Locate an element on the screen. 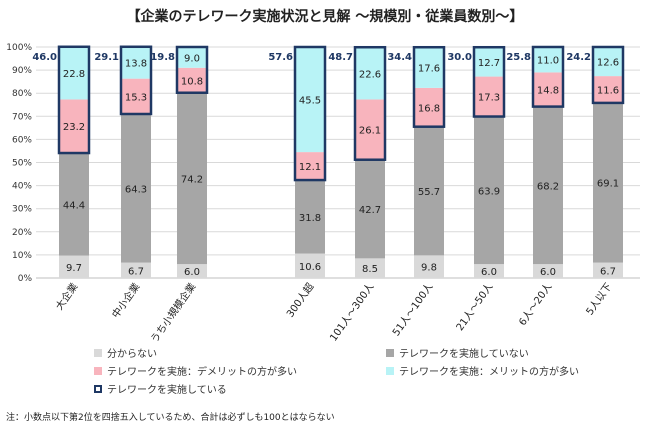  data-label: 22.8 is located at coordinates (74, 74).